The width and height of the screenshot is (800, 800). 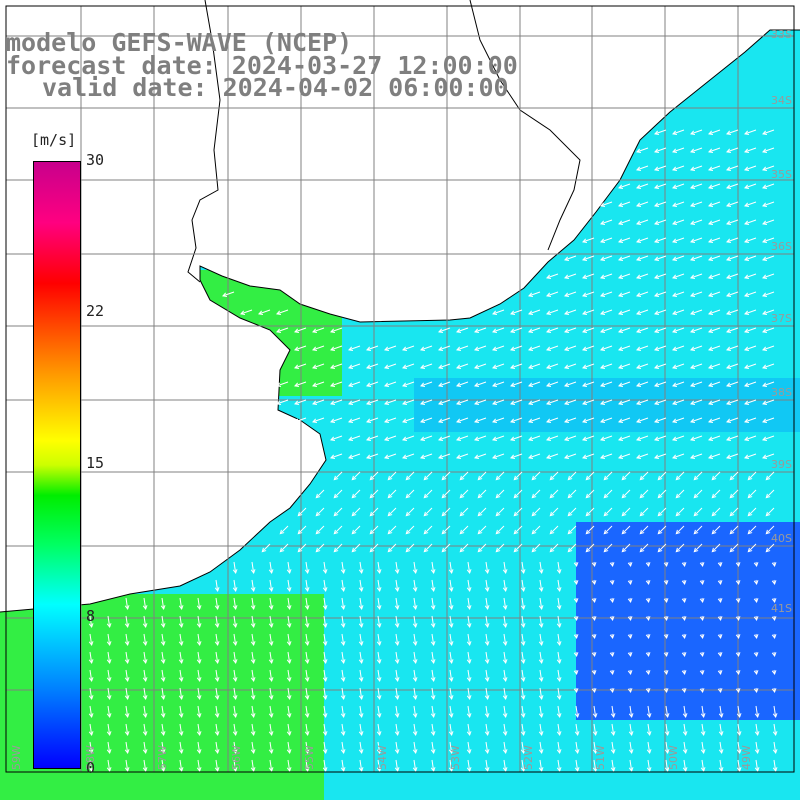 I want to click on longitude-label: 49W, so click(x=746, y=757).